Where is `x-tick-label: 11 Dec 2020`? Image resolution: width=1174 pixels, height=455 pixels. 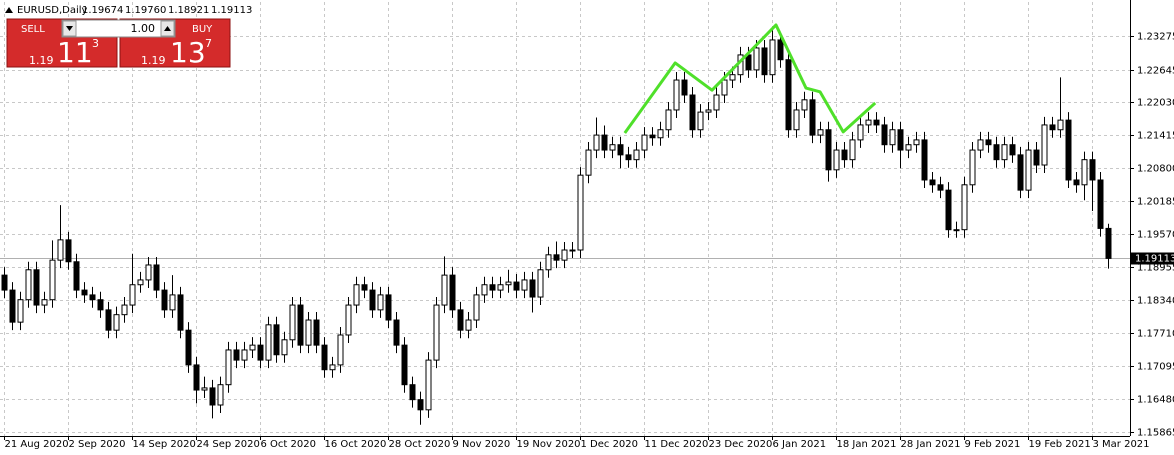
x-tick-label: 11 Dec 2020 is located at coordinates (677, 444).